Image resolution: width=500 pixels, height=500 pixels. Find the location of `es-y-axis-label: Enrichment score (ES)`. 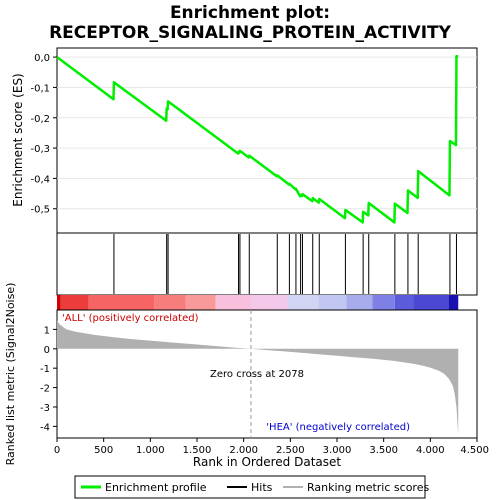

es-y-axis-label: Enrichment score (ES) is located at coordinates (18, 139).